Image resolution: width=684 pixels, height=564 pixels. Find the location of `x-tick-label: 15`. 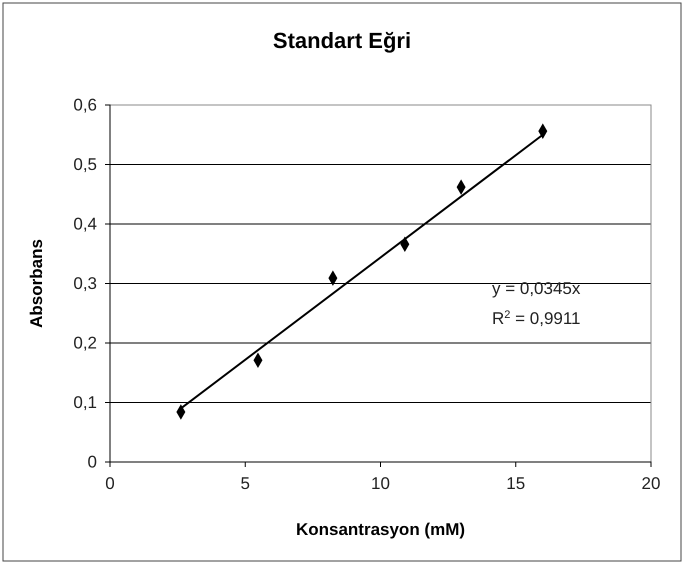

x-tick-label: 15 is located at coordinates (516, 484).